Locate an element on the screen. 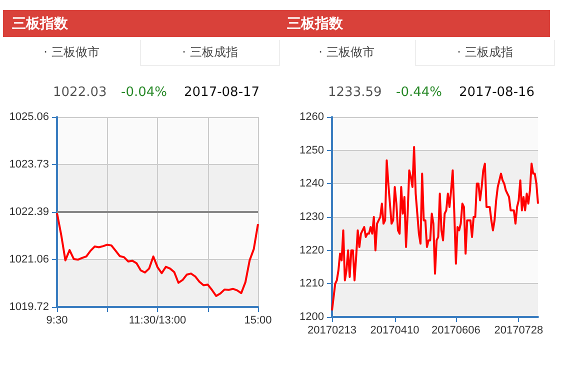 This screenshot has height=374, width=570. text: 2017-08-17 is located at coordinates (222, 92).